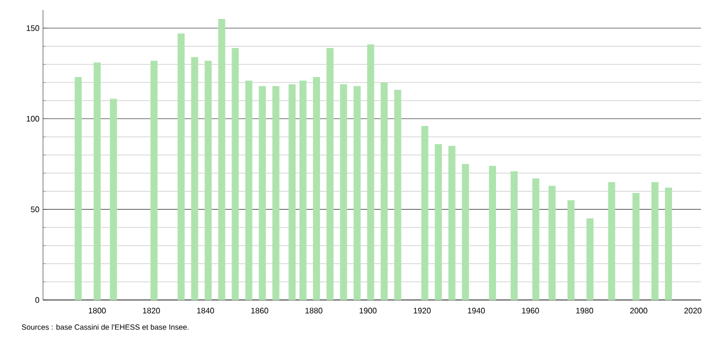 This screenshot has height=340, width=710. Describe the element at coordinates (368, 311) in the screenshot. I see `x-tick-label: 1900` at that location.